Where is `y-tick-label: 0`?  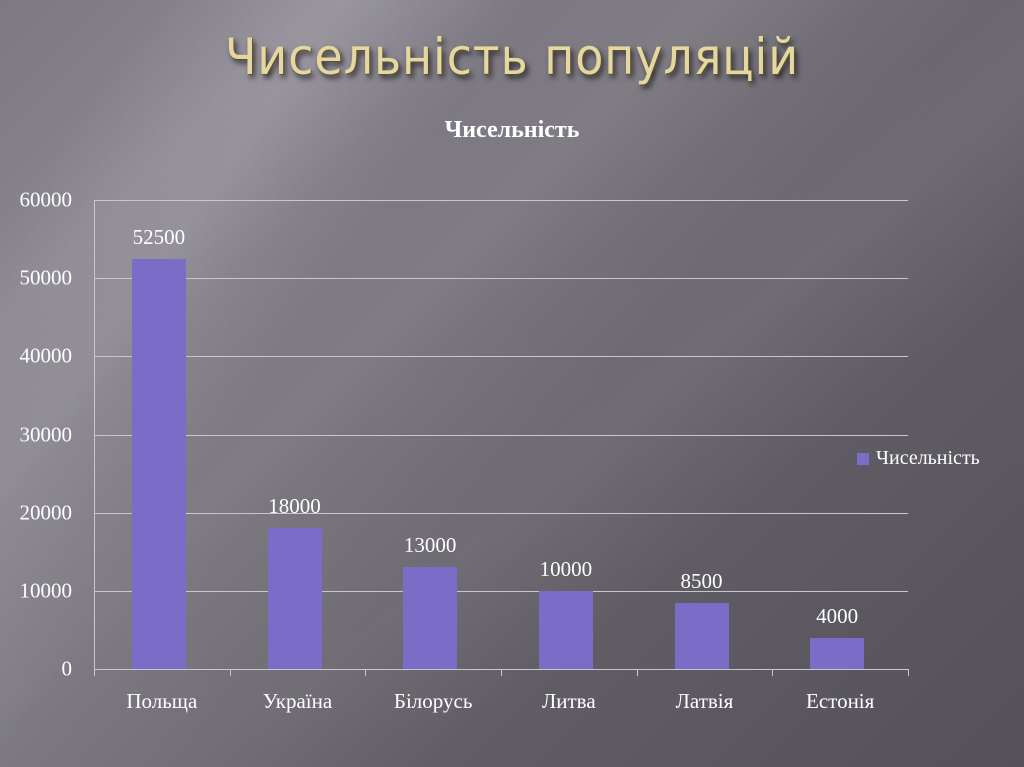
y-tick-label: 0 is located at coordinates (67, 668).